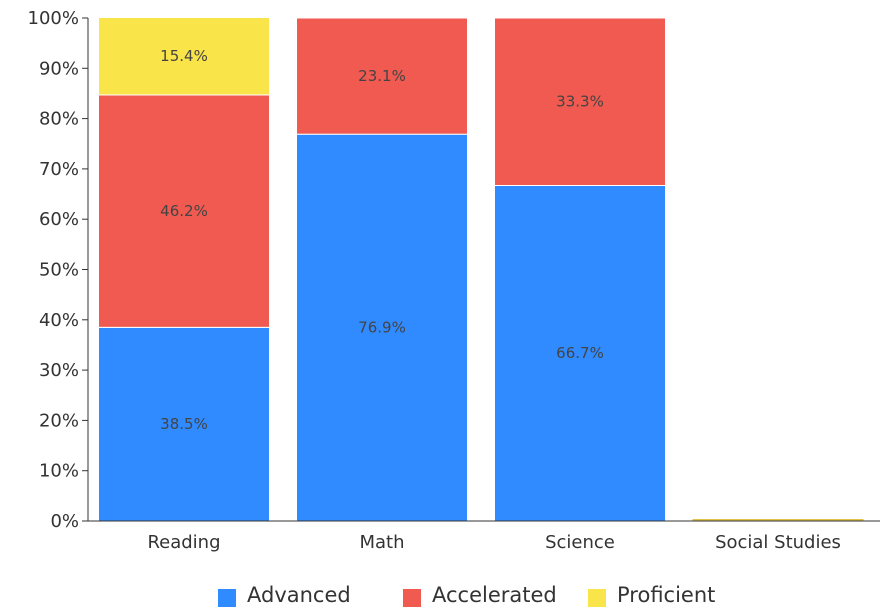  Describe the element at coordinates (382, 328) in the screenshot. I see `data-label: 76.9%` at that location.